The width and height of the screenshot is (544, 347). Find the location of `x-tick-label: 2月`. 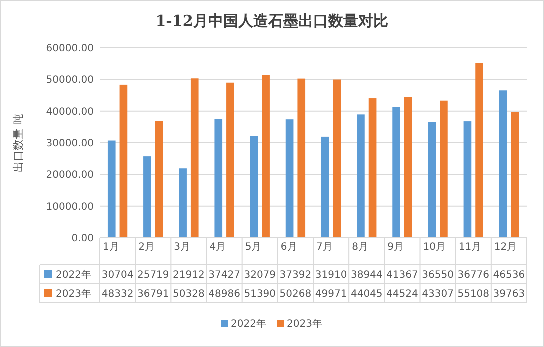

x-tick-label: 2月 is located at coordinates (146, 247).